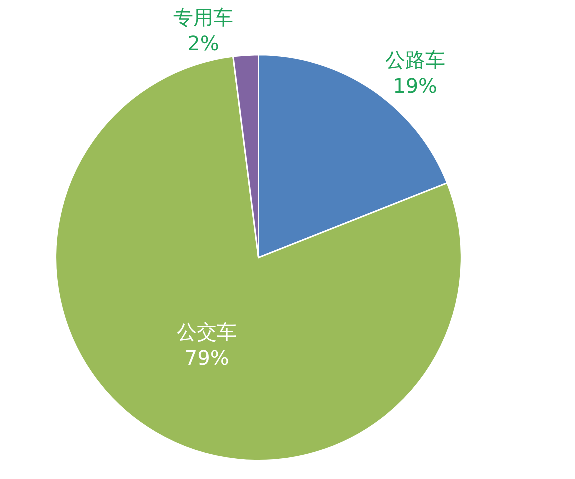  Describe the element at coordinates (207, 358) in the screenshot. I see `data-label: 79%` at that location.